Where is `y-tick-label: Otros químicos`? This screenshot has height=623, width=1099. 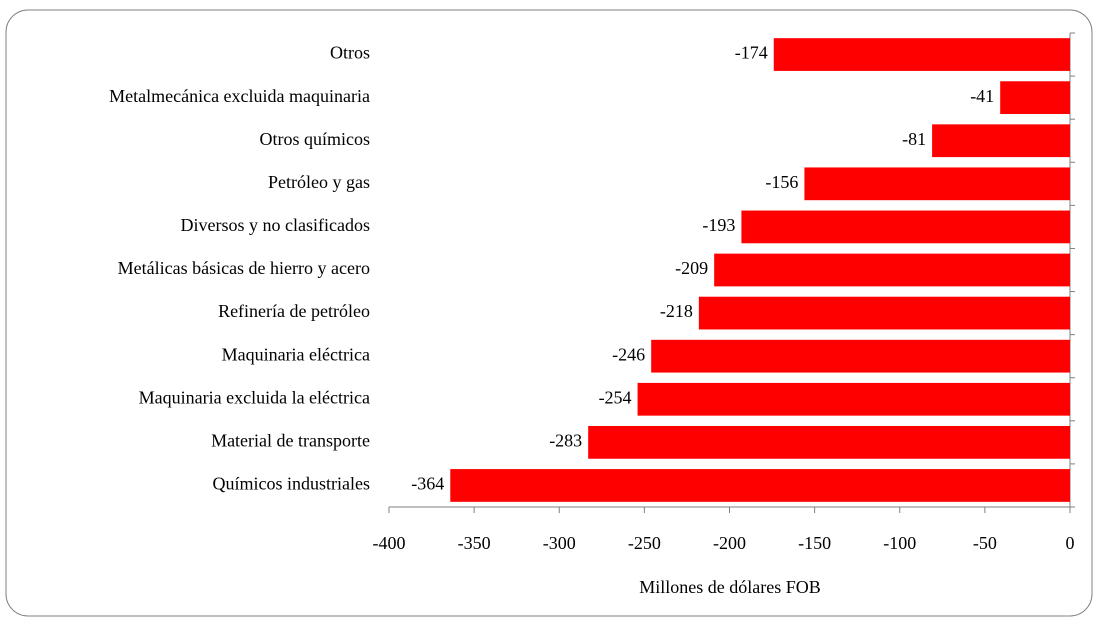
y-tick-label: Otros químicos is located at coordinates (315, 139).